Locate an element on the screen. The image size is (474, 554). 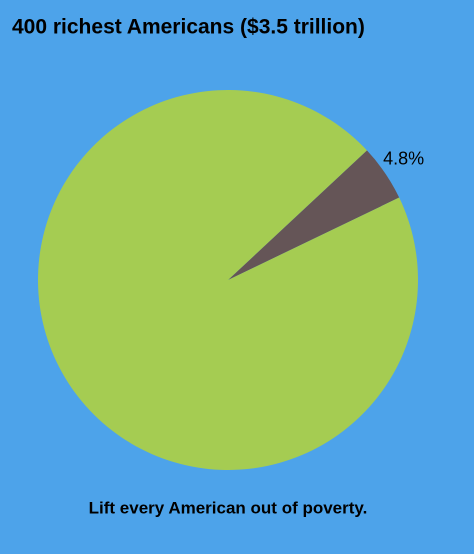
value-label: 4.8% is located at coordinates (403, 159).